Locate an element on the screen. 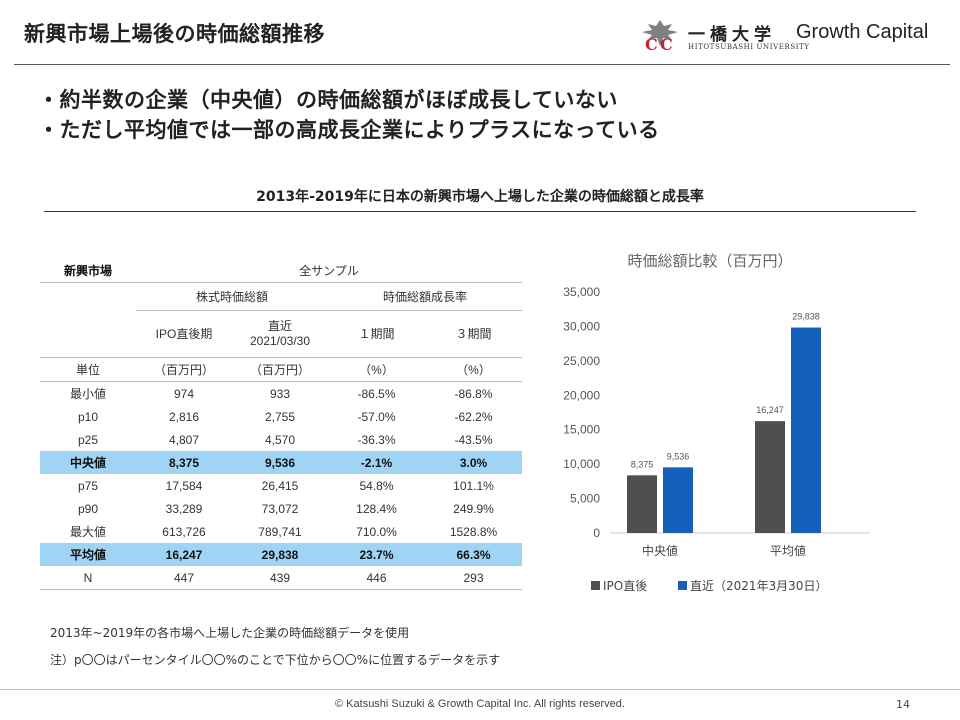 The height and width of the screenshot is (720, 960). col-header-3y: ３期間 is located at coordinates (473, 334).